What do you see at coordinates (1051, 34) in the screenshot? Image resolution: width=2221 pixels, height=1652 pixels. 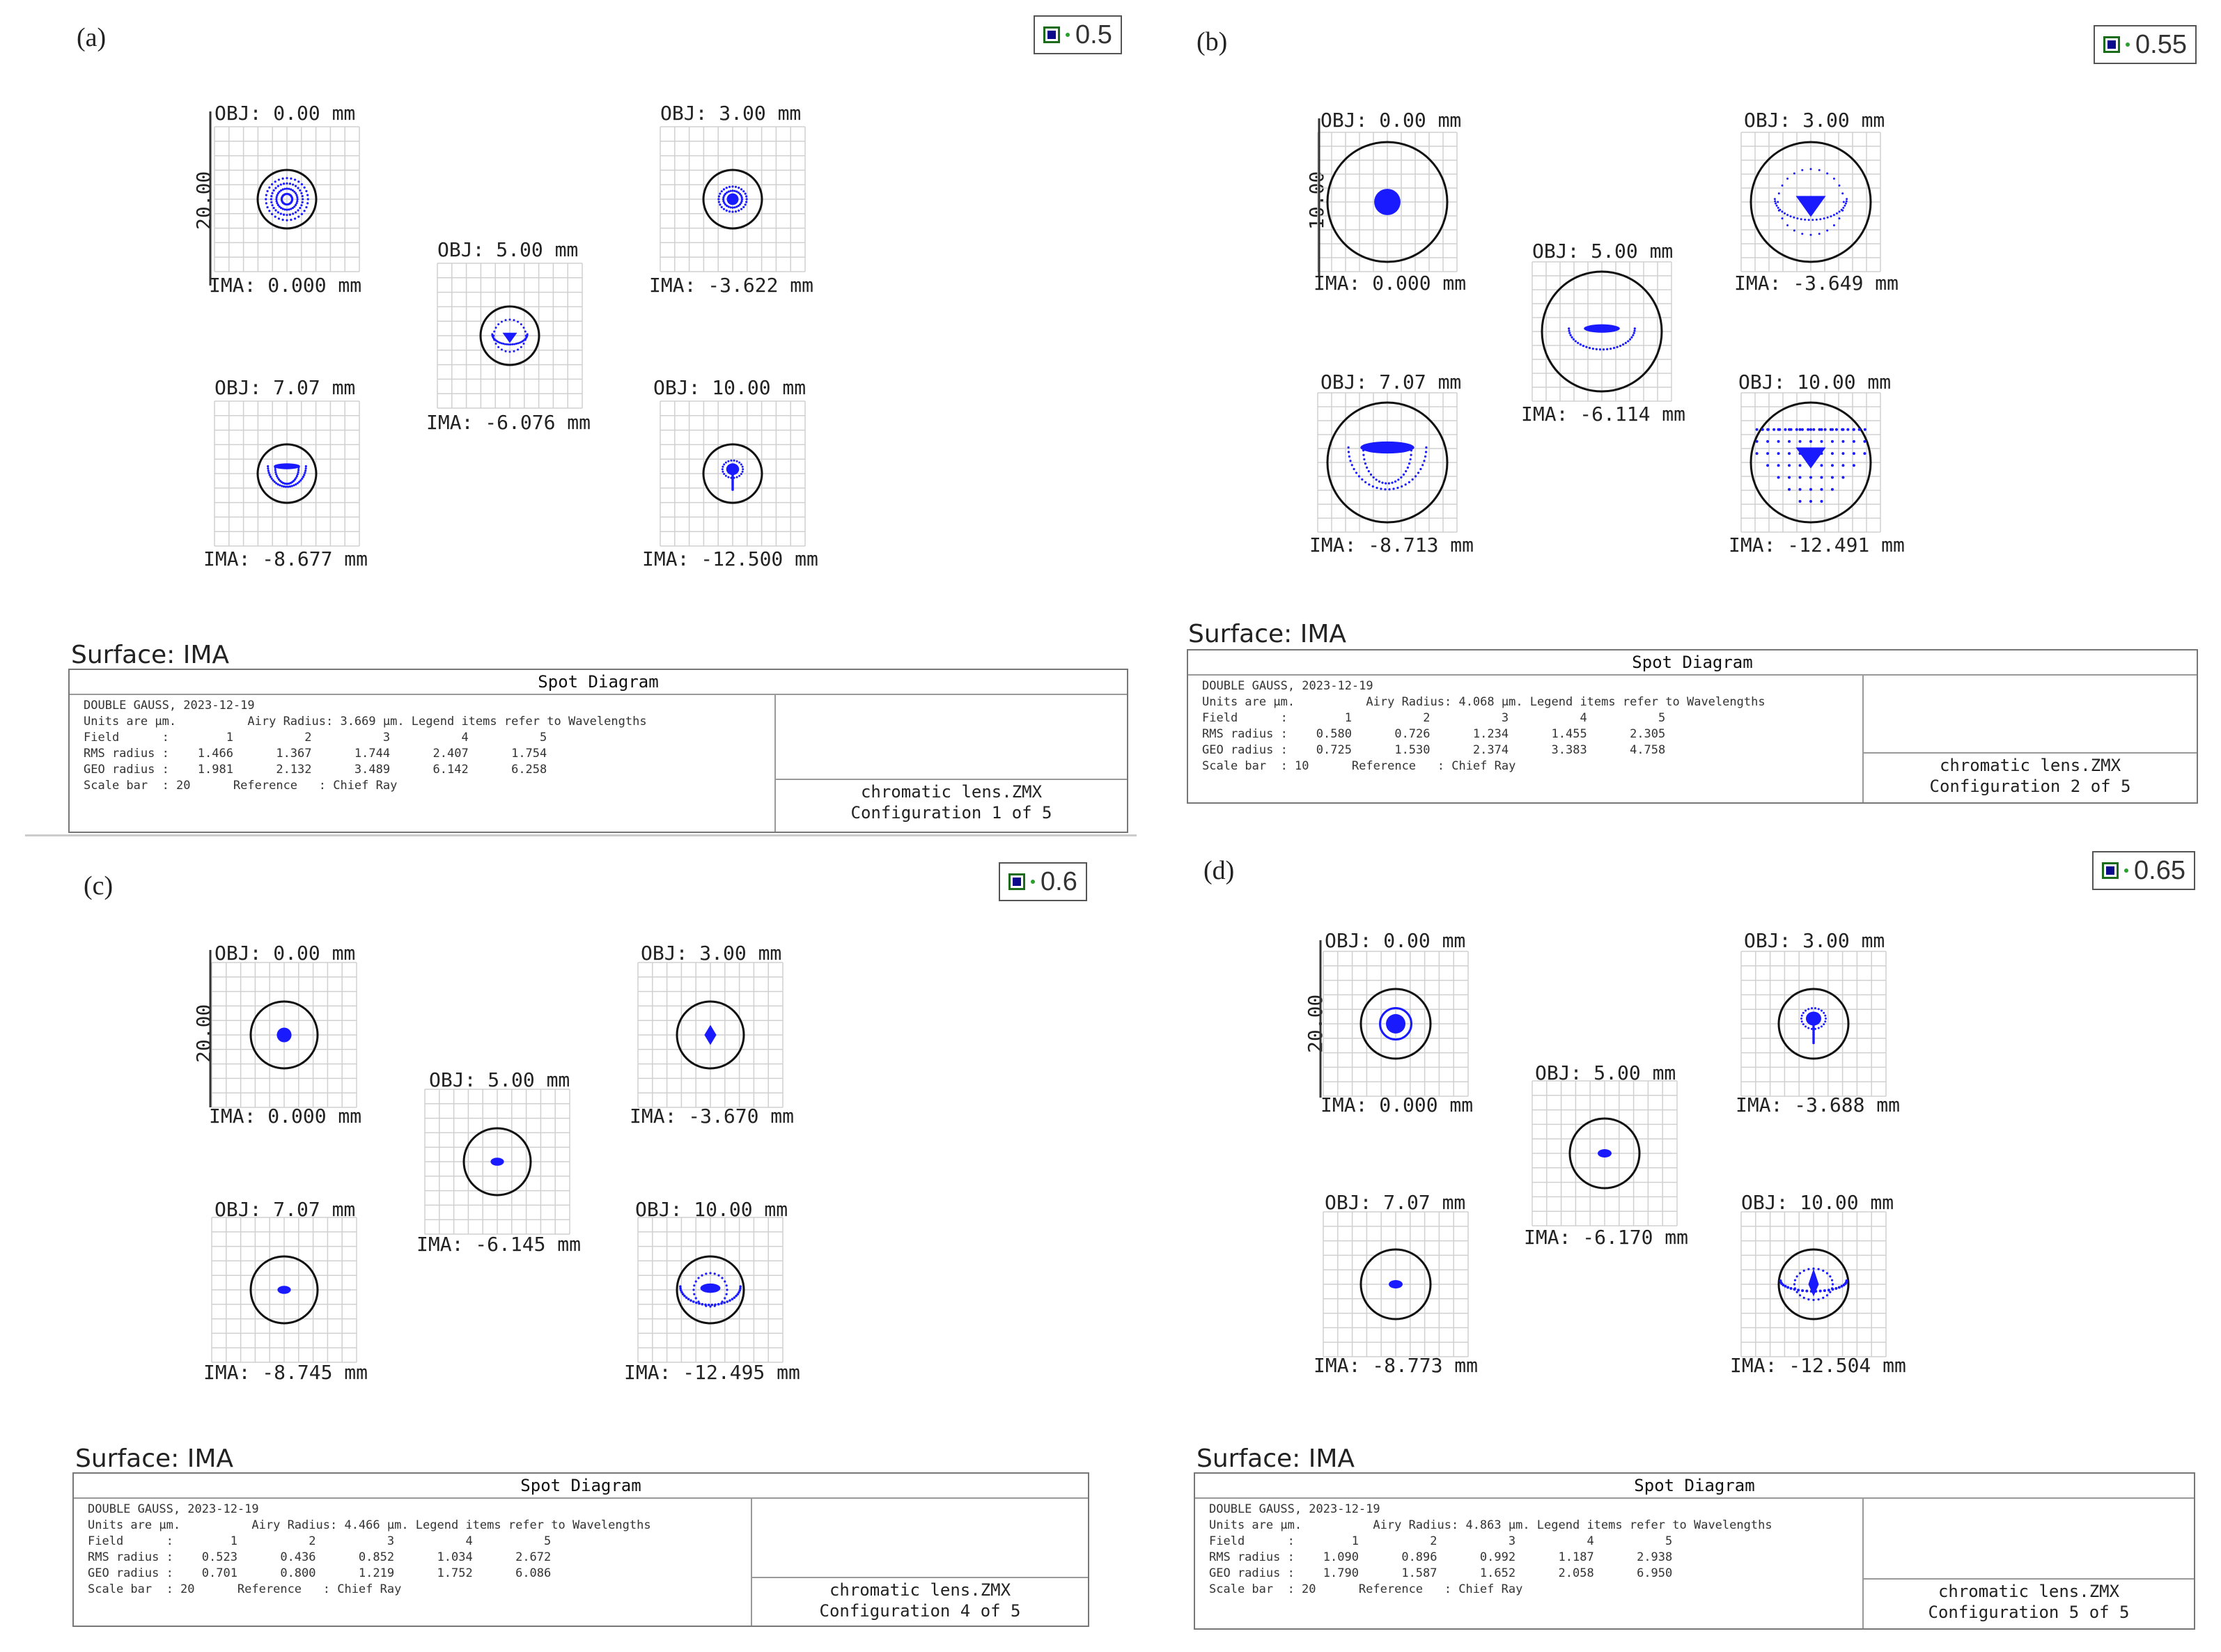 I see `legend-swatch-icon` at bounding box center [1051, 34].